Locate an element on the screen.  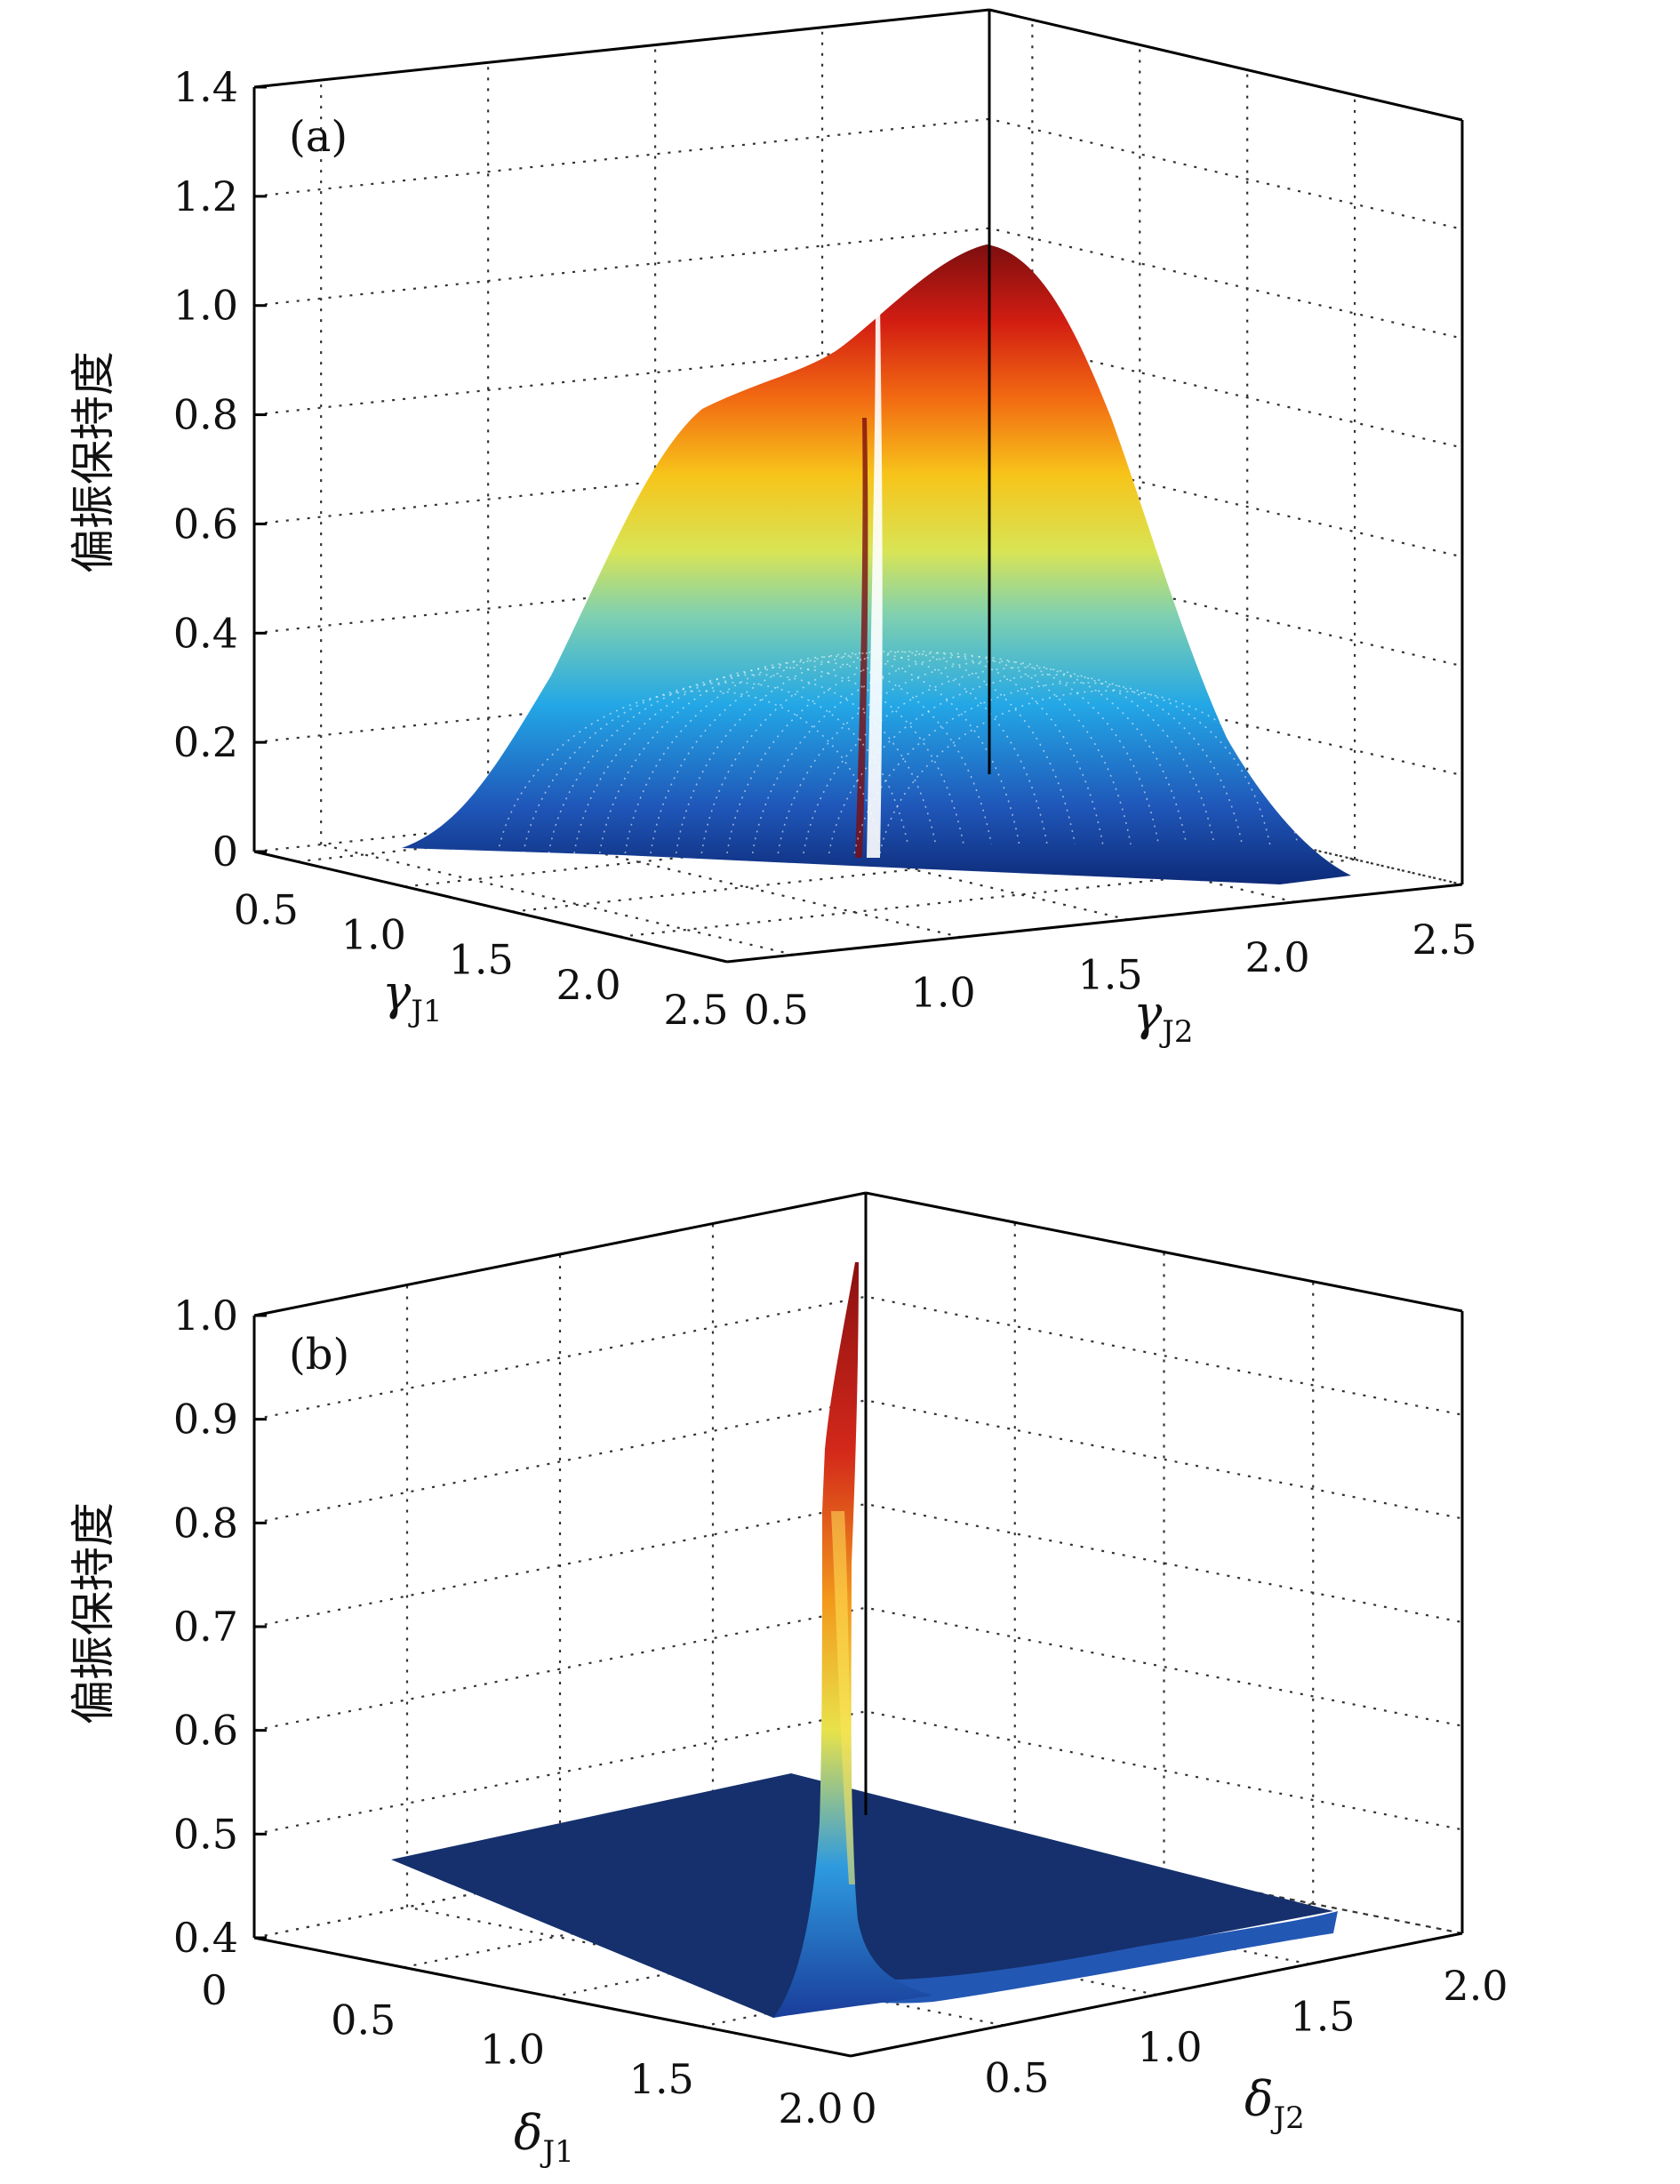
panel-b-ylabel: δJ2 is located at coordinates (1274, 2103).